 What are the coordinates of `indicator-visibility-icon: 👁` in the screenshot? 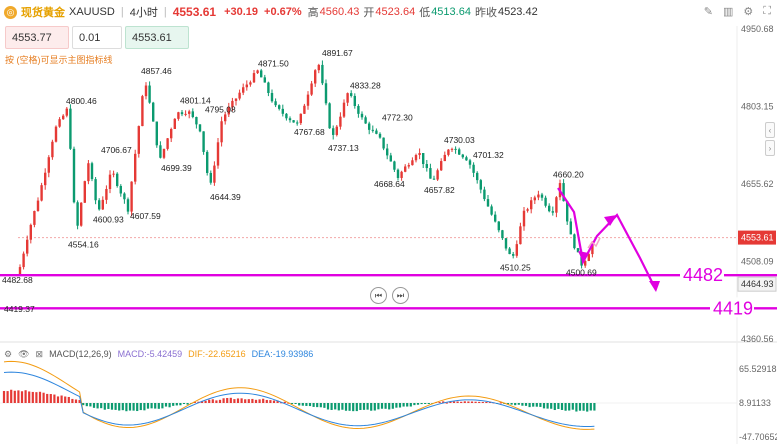 It's located at (24, 353).